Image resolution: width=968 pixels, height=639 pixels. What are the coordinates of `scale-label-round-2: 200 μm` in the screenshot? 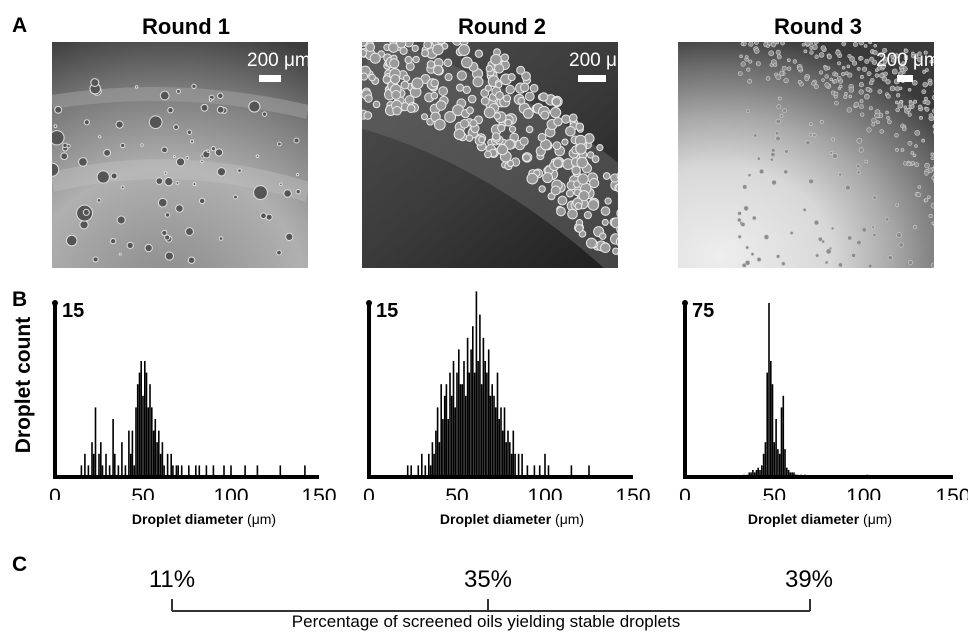 It's located at (601, 60).